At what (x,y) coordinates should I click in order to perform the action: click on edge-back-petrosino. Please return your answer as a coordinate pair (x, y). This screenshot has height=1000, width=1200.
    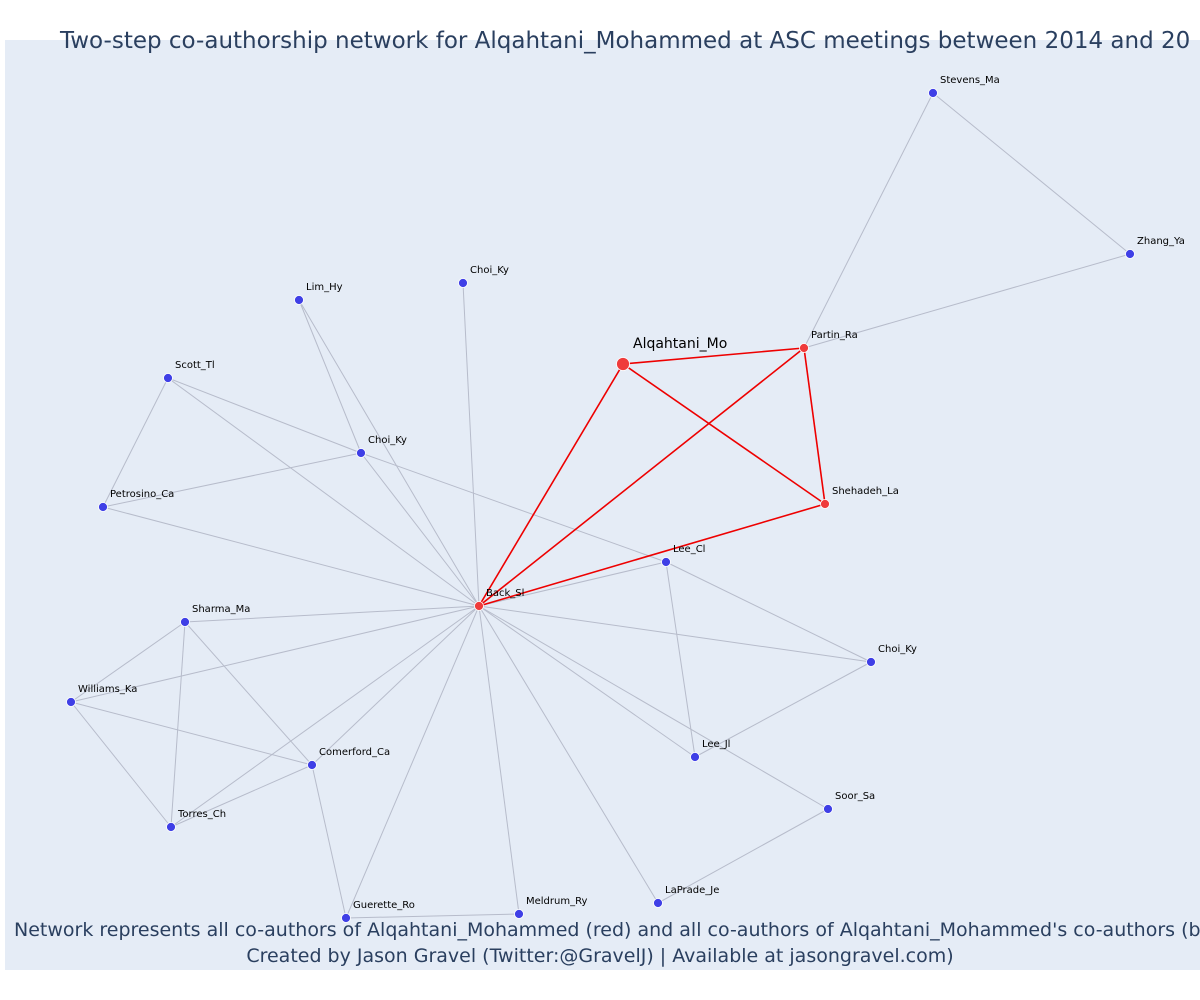
    Looking at the image, I should click on (291, 556).